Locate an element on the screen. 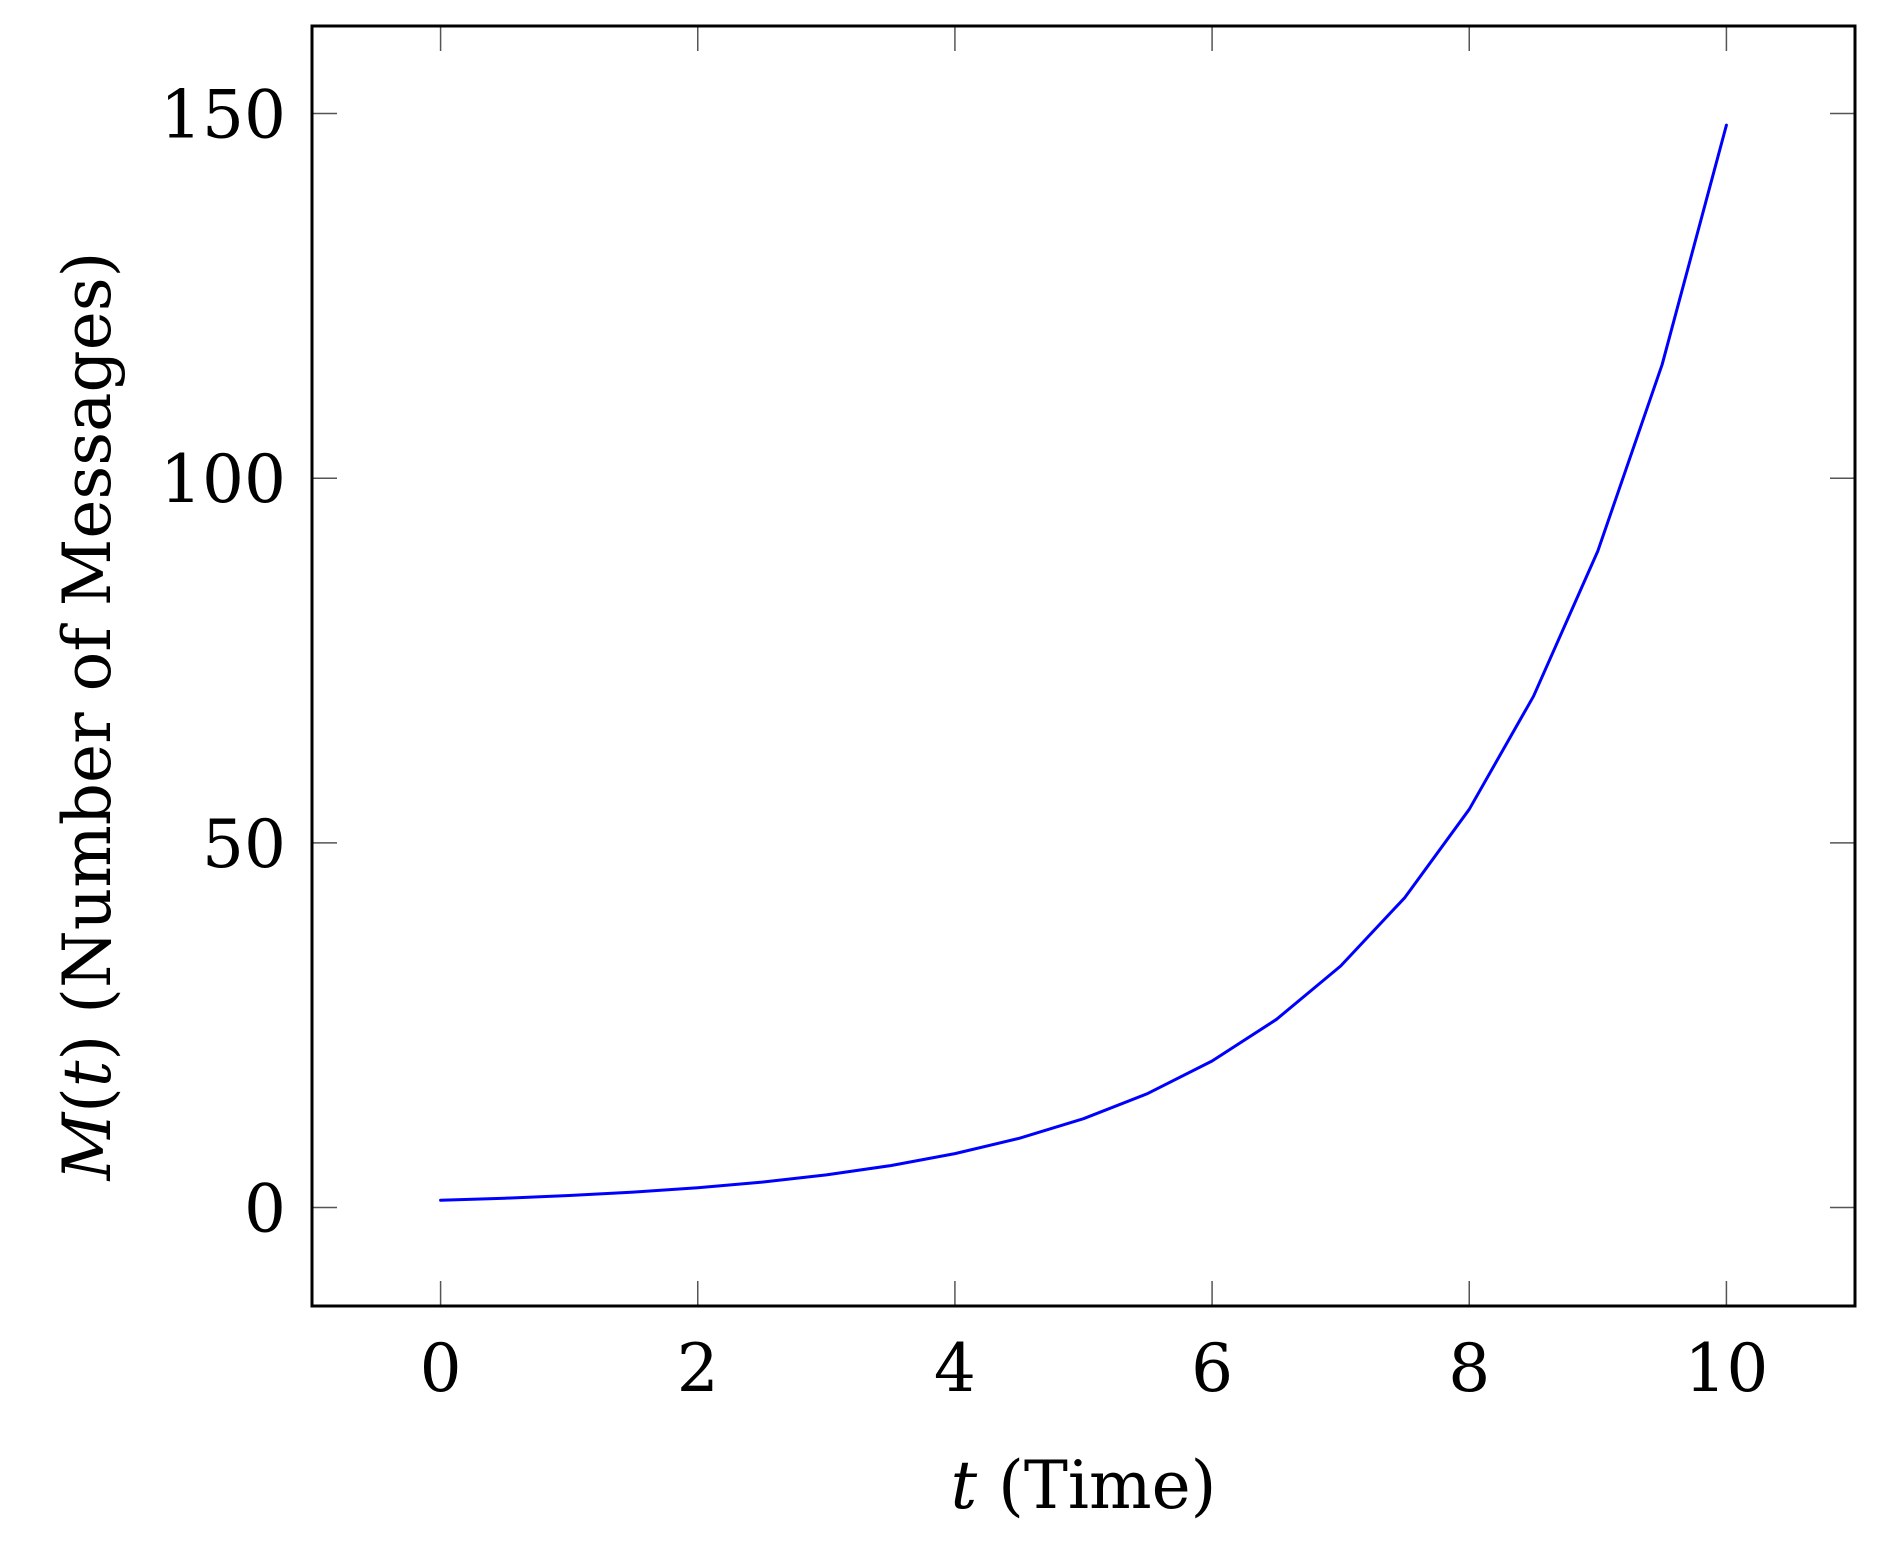  y-axis-paren-close: ) is located at coordinates (87, 1048).